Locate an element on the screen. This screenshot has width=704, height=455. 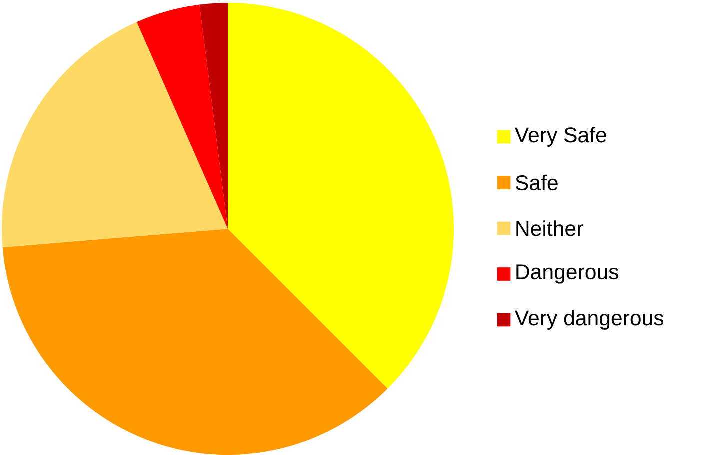
legend-label: Neither is located at coordinates (550, 228).